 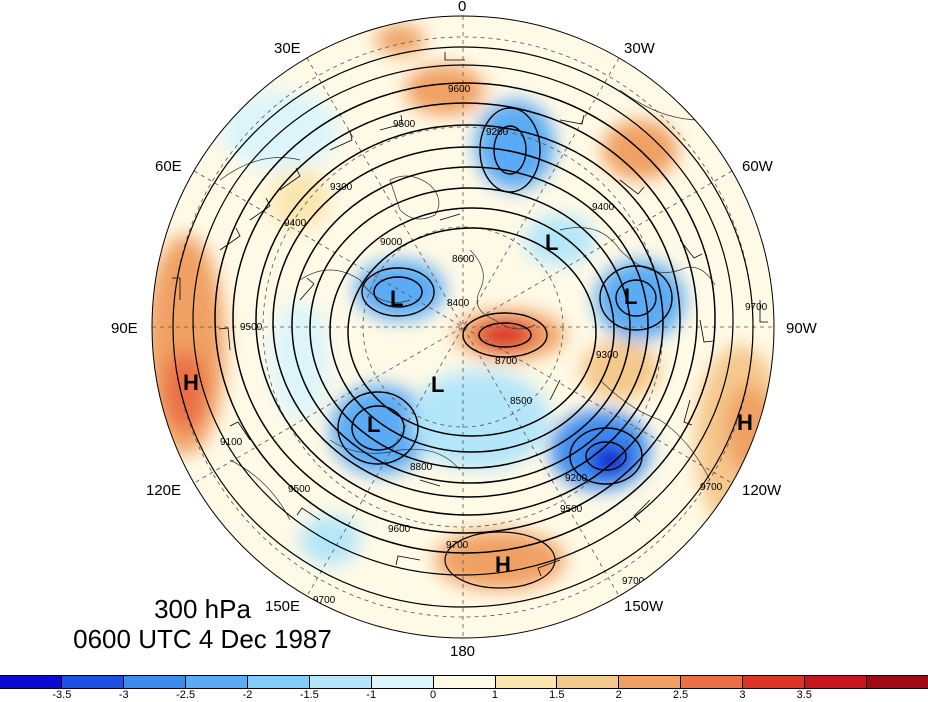 I want to click on lon-label-60w: 60W, so click(x=757, y=166).